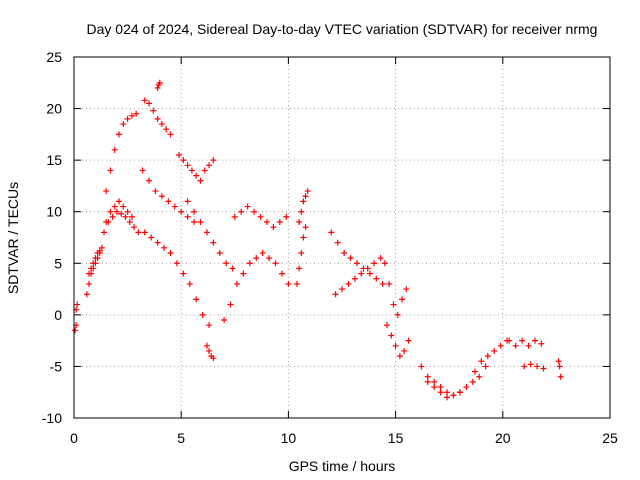 This screenshot has width=640, height=480. I want to click on series-band-7-10h-top, so click(260, 217).